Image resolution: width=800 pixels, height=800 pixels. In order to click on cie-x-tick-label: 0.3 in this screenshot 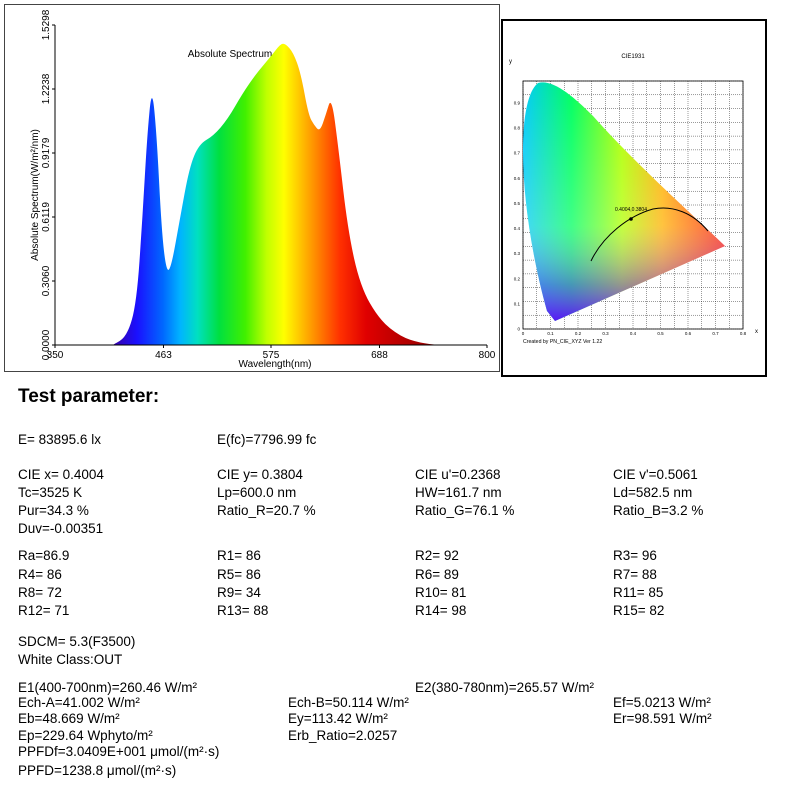, I will do `click(605, 333)`.